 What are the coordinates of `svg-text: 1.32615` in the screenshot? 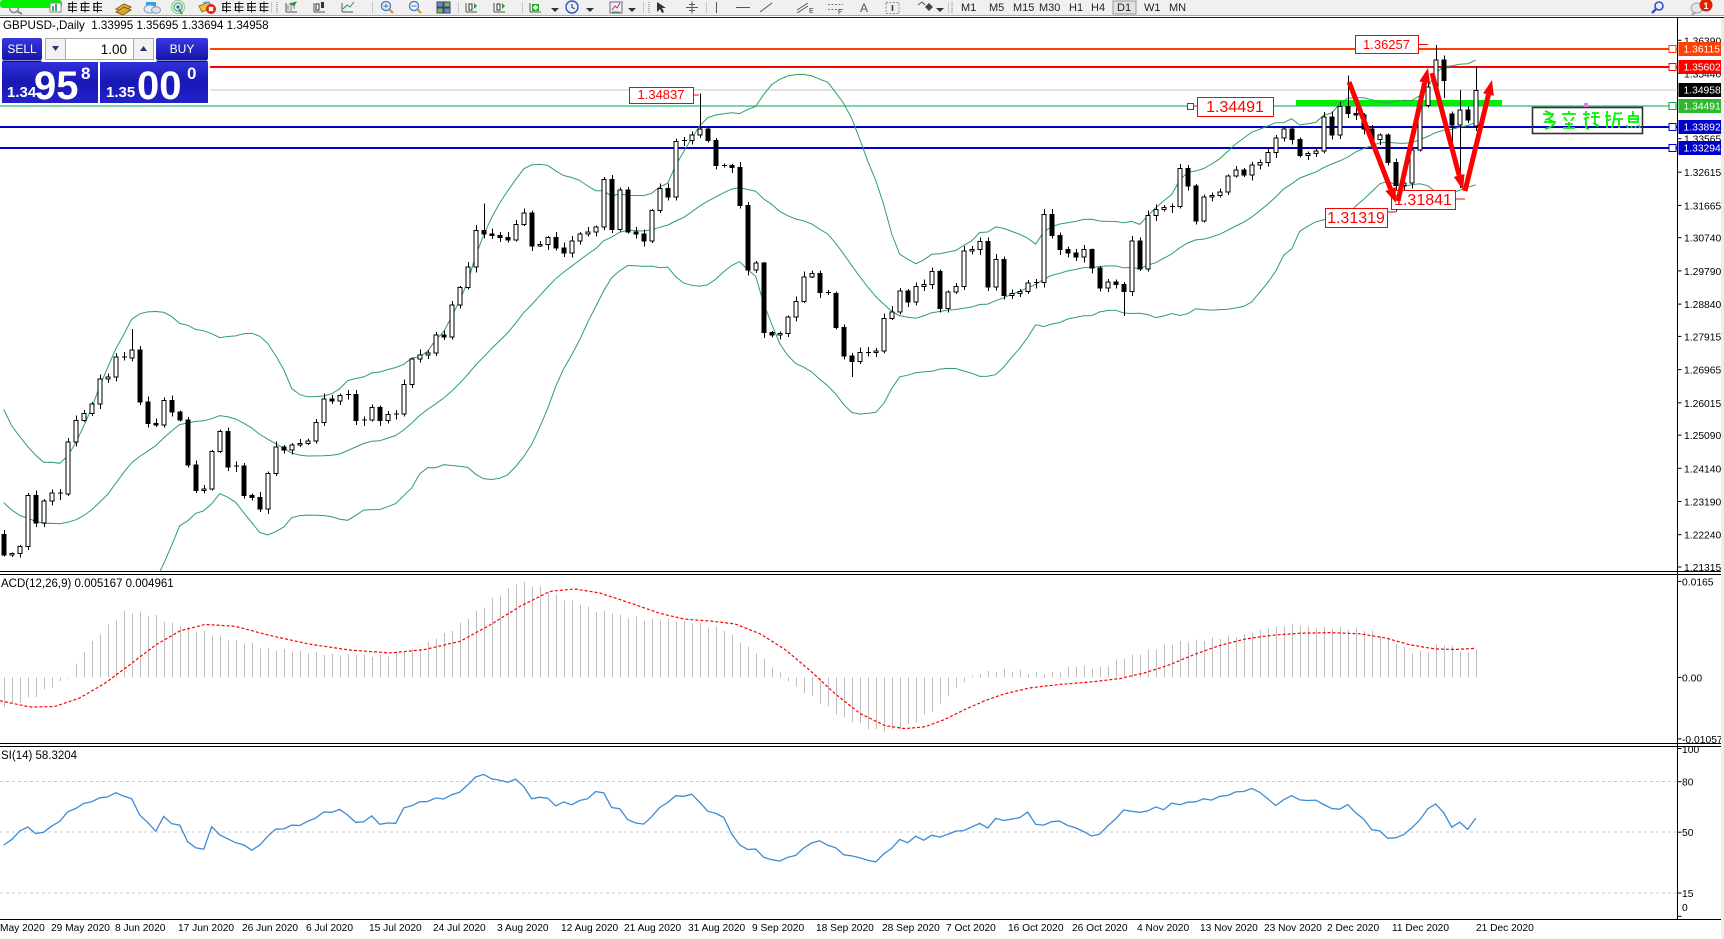 It's located at (1702, 173).